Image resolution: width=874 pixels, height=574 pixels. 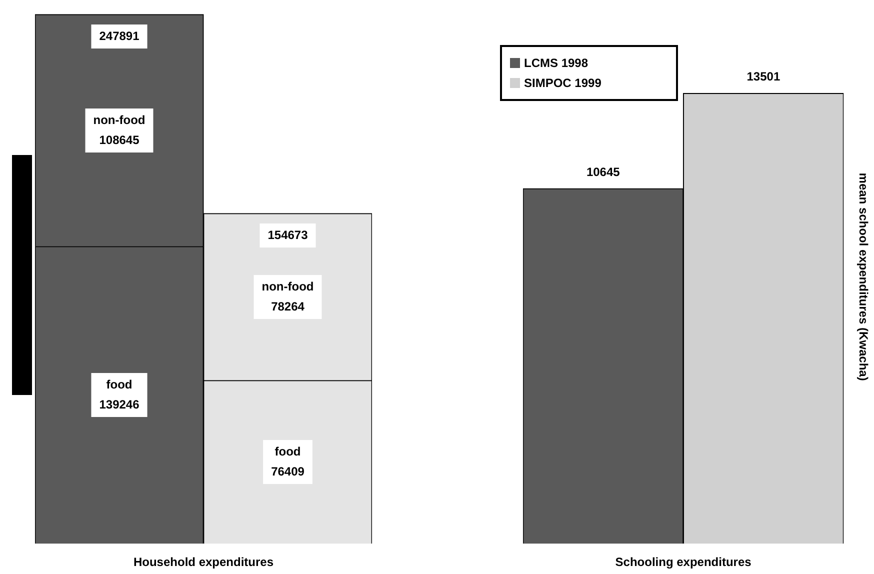 What do you see at coordinates (119, 119) in the screenshot?
I see `text: non-food` at bounding box center [119, 119].